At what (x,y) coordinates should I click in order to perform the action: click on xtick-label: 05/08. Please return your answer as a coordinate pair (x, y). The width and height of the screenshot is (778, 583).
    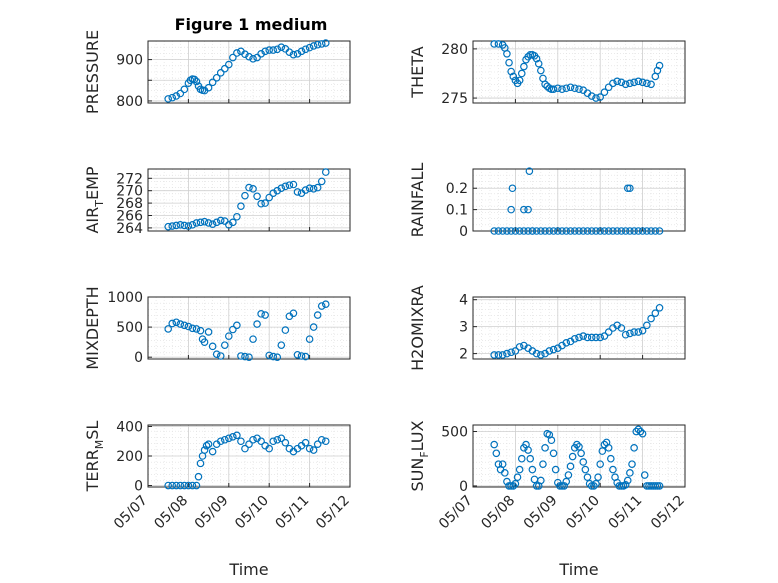
    Looking at the image, I should click on (498, 513).